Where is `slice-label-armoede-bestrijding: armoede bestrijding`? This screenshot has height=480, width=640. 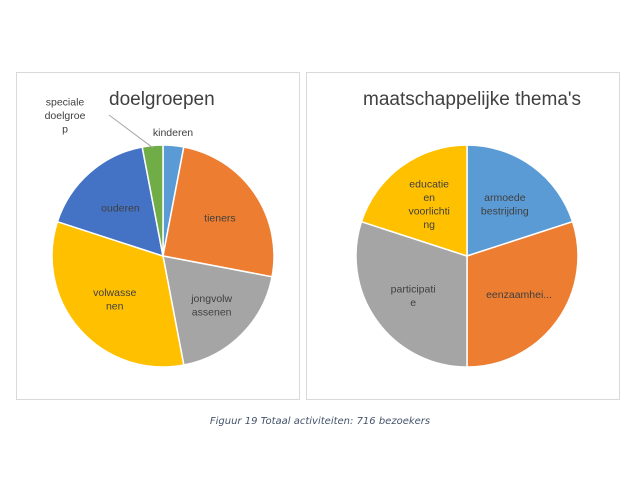 slice-label-armoede-bestrijding: armoede bestrijding is located at coordinates (505, 205).